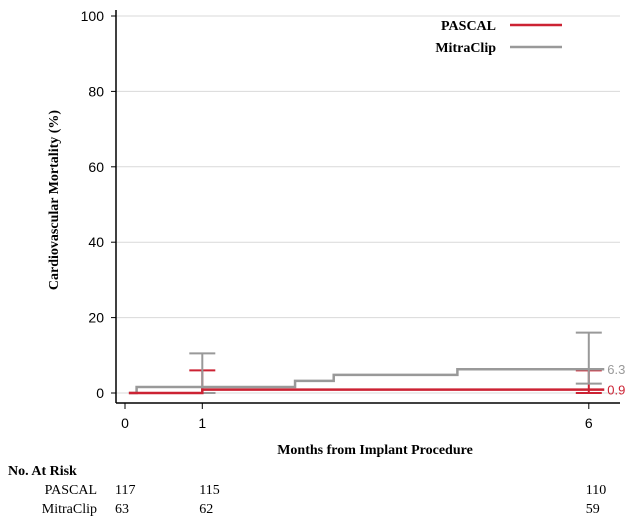 This screenshot has height=521, width=637. I want to click on x-tick-label: 1, so click(202, 423).